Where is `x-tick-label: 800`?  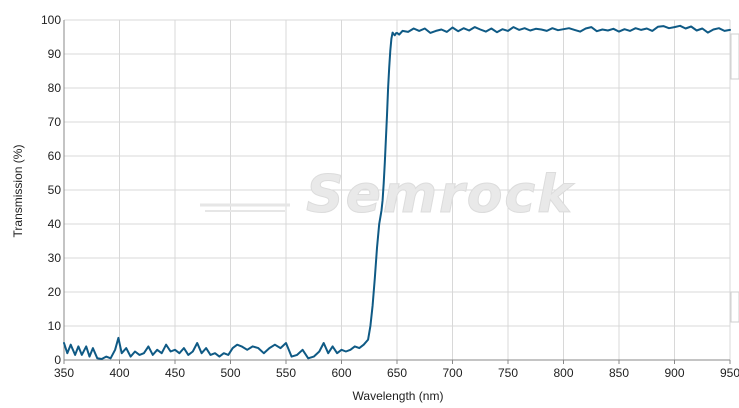 x-tick-label: 800 is located at coordinates (563, 373).